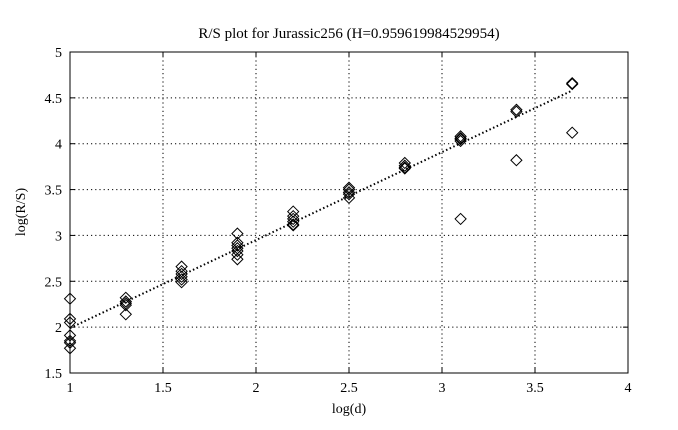 This screenshot has height=430, width=678. Describe the element at coordinates (70, 388) in the screenshot. I see `x-tick-label: 1` at that location.